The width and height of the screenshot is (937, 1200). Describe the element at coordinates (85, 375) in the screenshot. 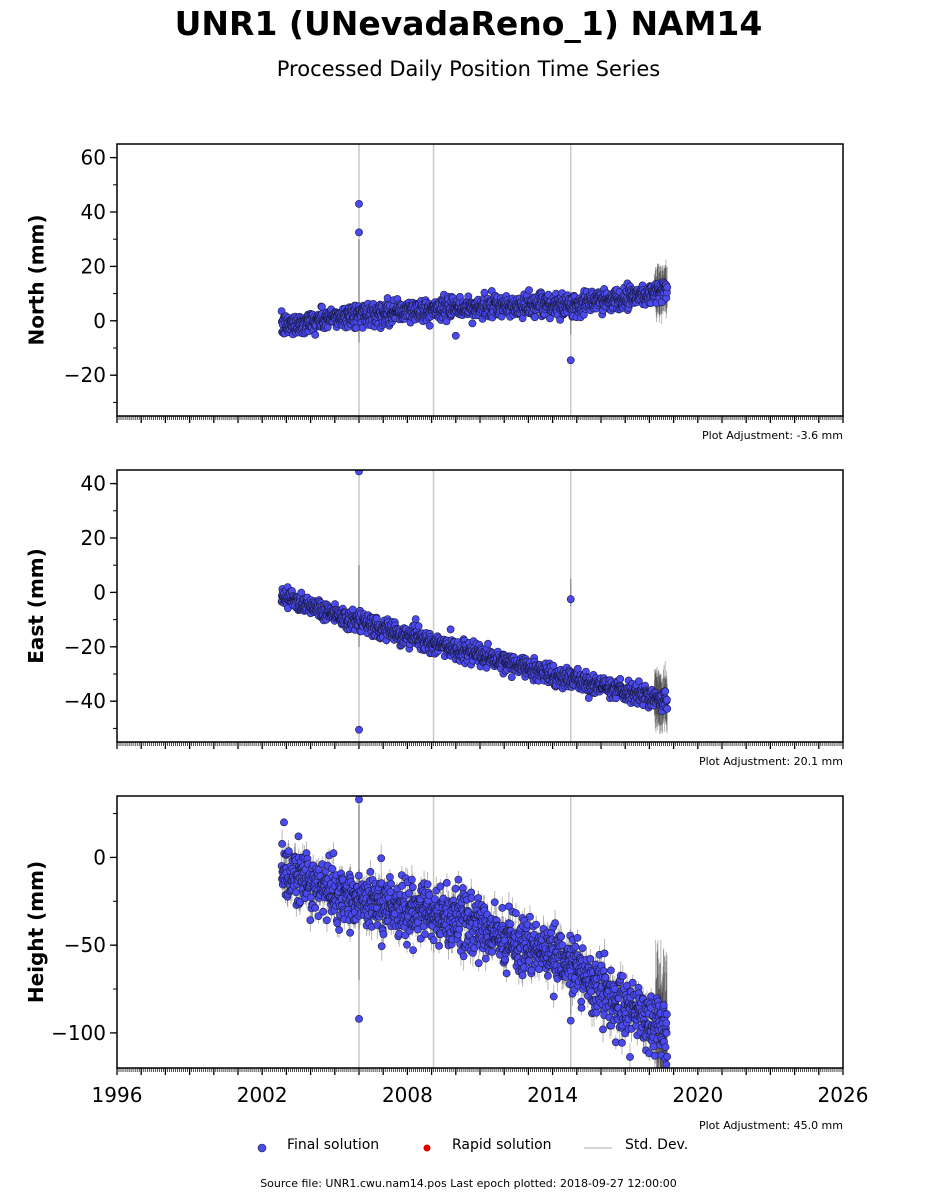

I see `y-tick-label: −20` at that location.